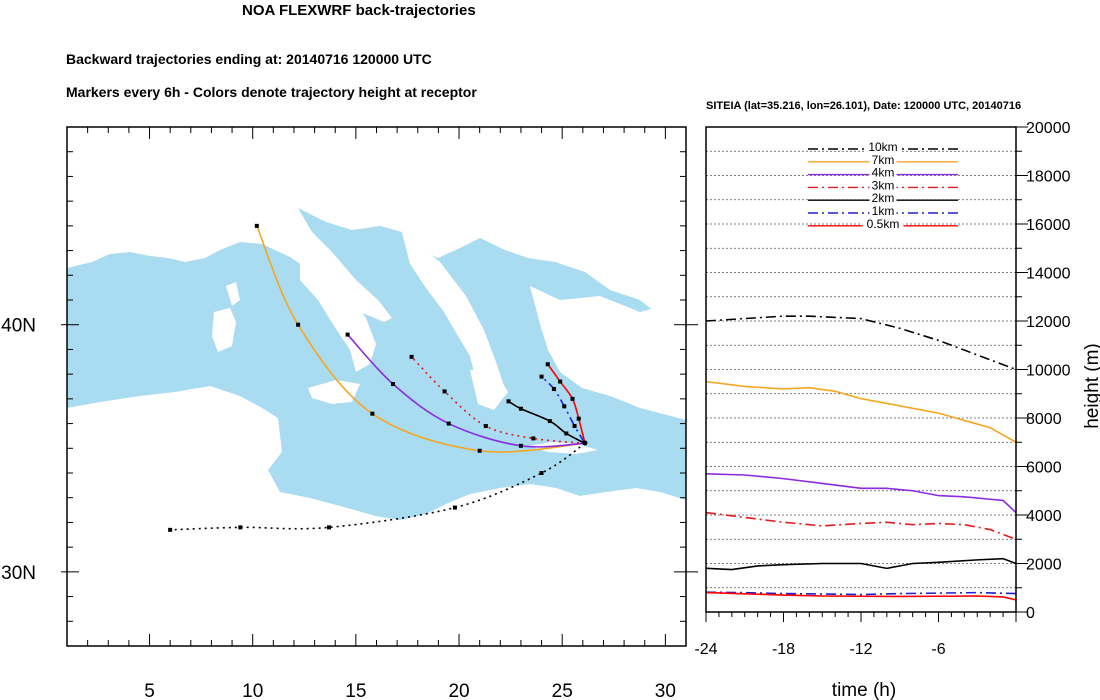  What do you see at coordinates (608, 353) in the screenshot?
I see `land-turkey` at bounding box center [608, 353].